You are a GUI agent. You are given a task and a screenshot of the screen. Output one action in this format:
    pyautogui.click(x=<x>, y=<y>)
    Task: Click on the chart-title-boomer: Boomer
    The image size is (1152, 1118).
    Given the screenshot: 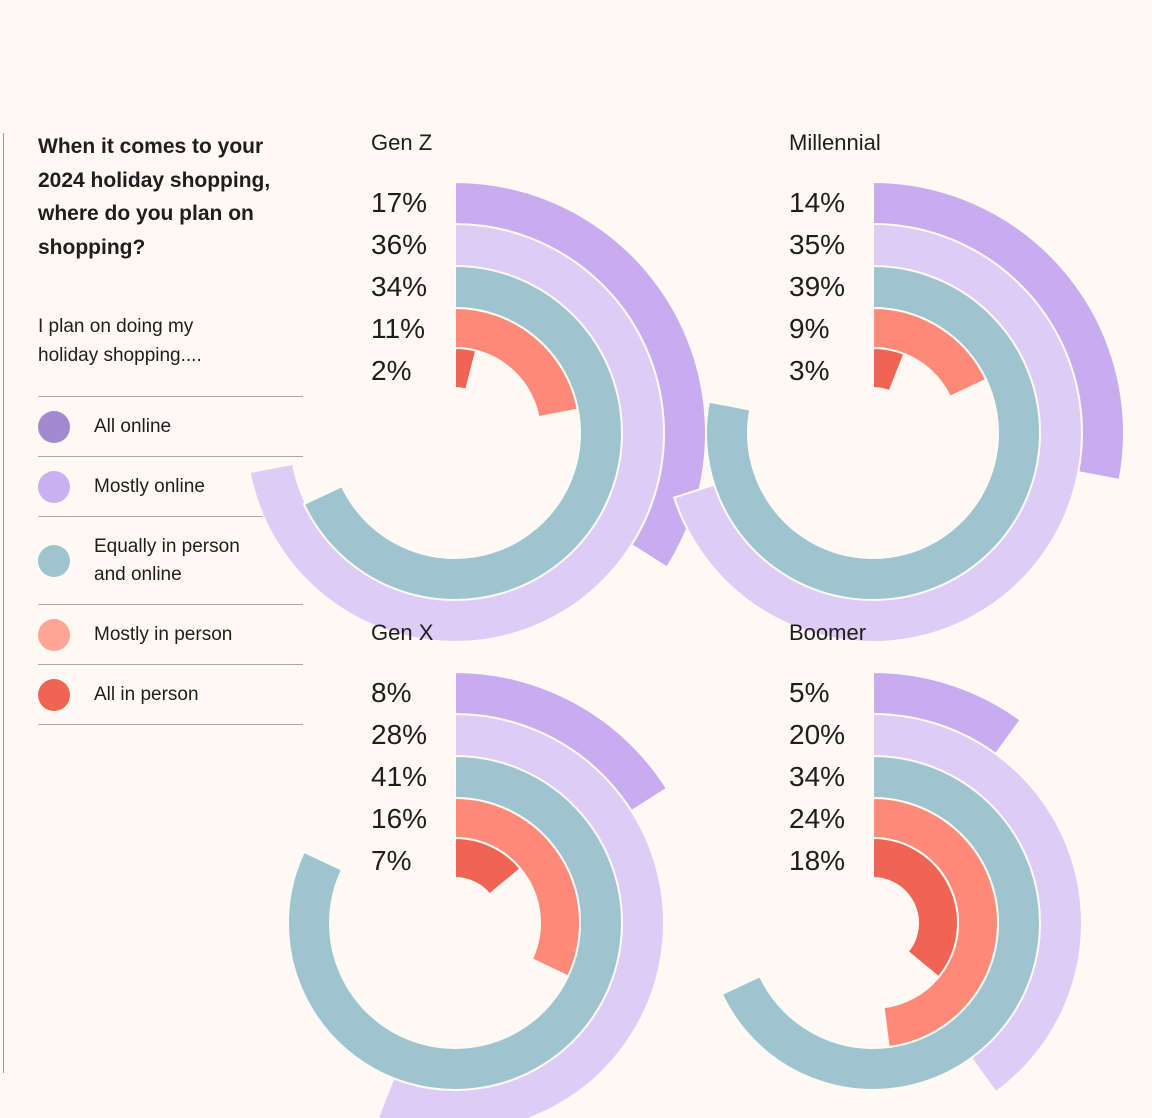 What is the action you would take?
    pyautogui.click(x=827, y=632)
    